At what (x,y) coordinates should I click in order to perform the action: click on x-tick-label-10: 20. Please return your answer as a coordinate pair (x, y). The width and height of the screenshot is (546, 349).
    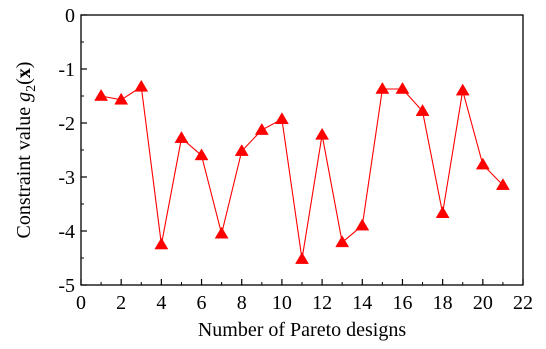
    Looking at the image, I should click on (483, 303).